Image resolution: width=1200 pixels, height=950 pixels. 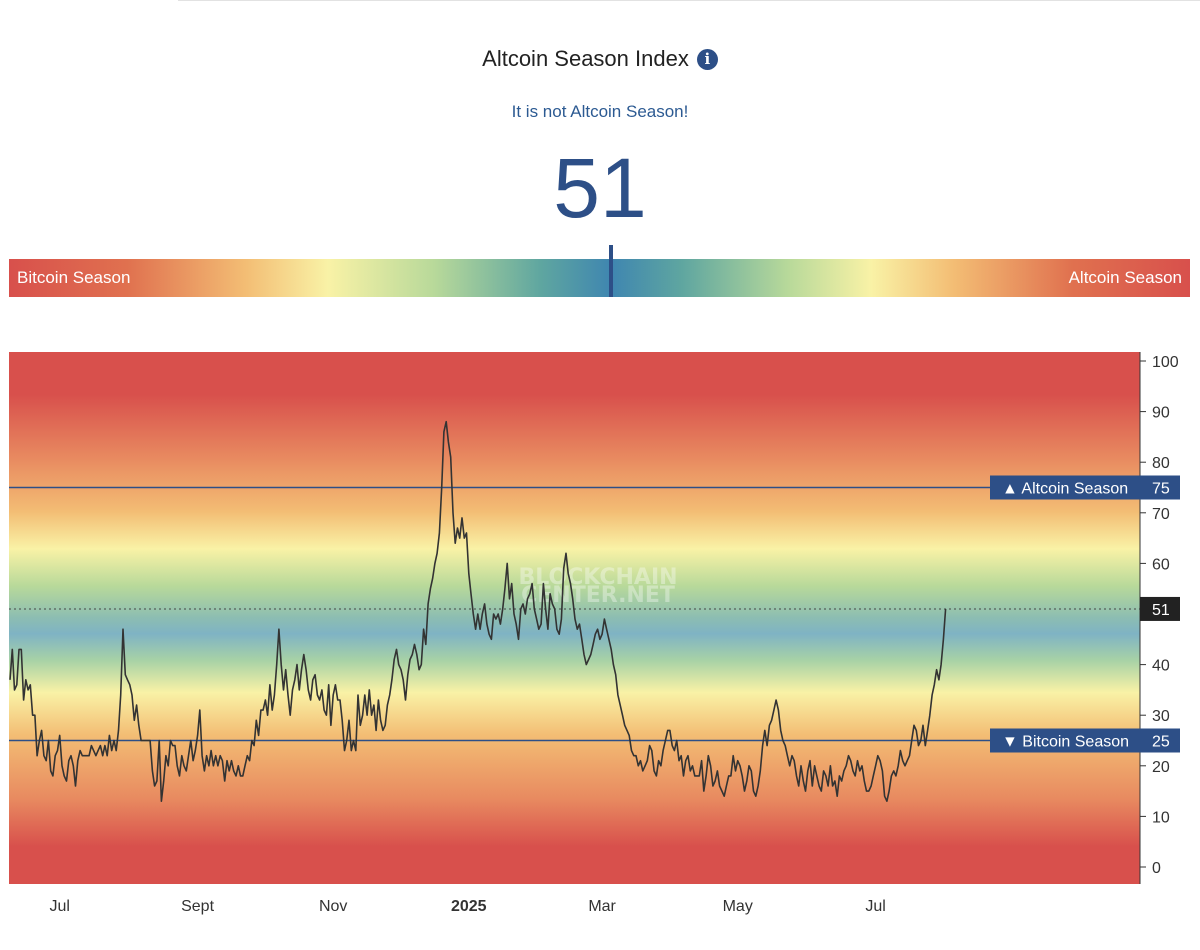 I want to click on x-tick-label: May, so click(x=738, y=906).